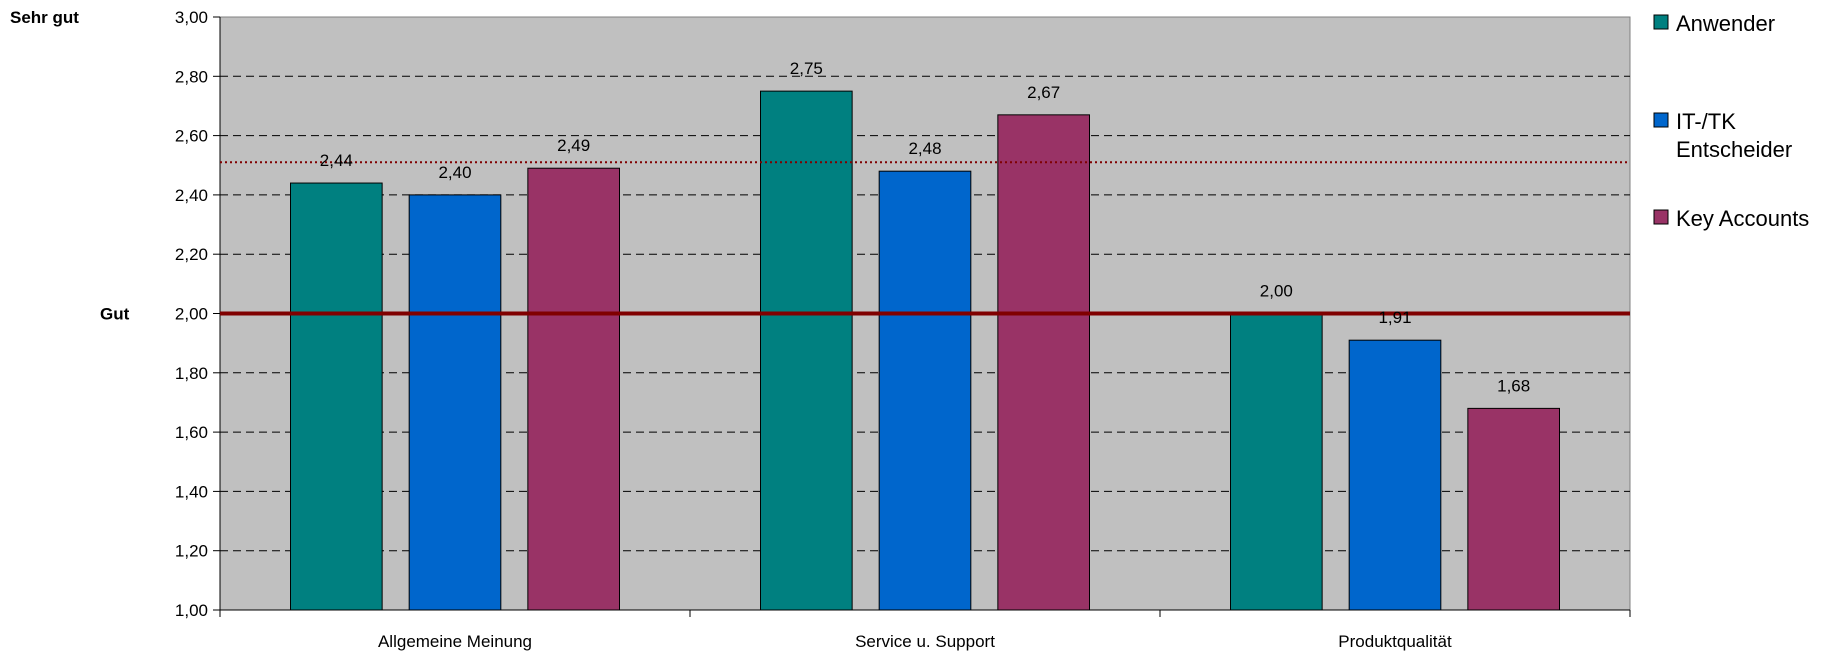  I want to click on data-label: 2,67, so click(1043, 92).